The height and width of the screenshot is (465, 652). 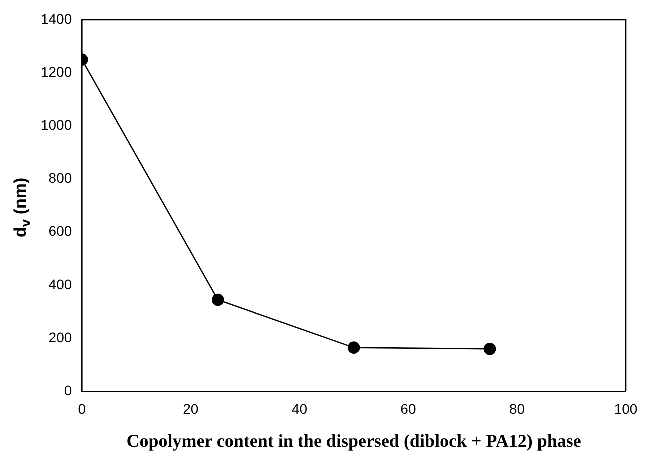 What do you see at coordinates (68, 390) in the screenshot?
I see `y-tick-label: 0` at bounding box center [68, 390].